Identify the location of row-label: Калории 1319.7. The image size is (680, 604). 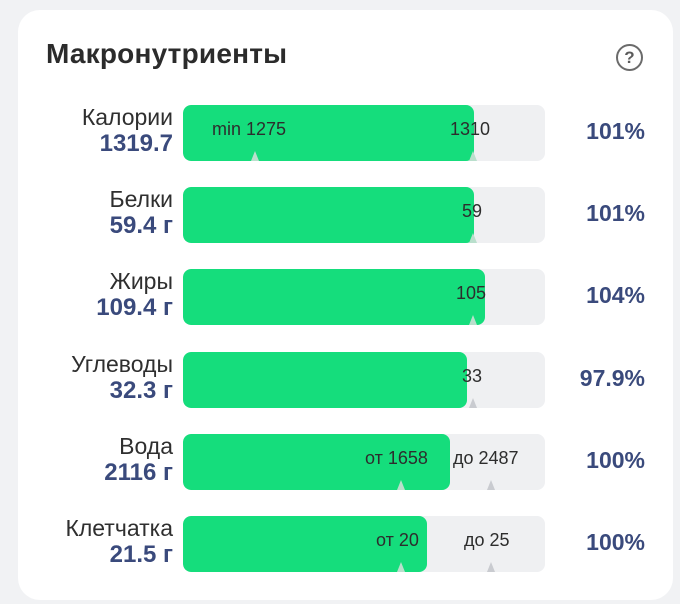
(127, 131).